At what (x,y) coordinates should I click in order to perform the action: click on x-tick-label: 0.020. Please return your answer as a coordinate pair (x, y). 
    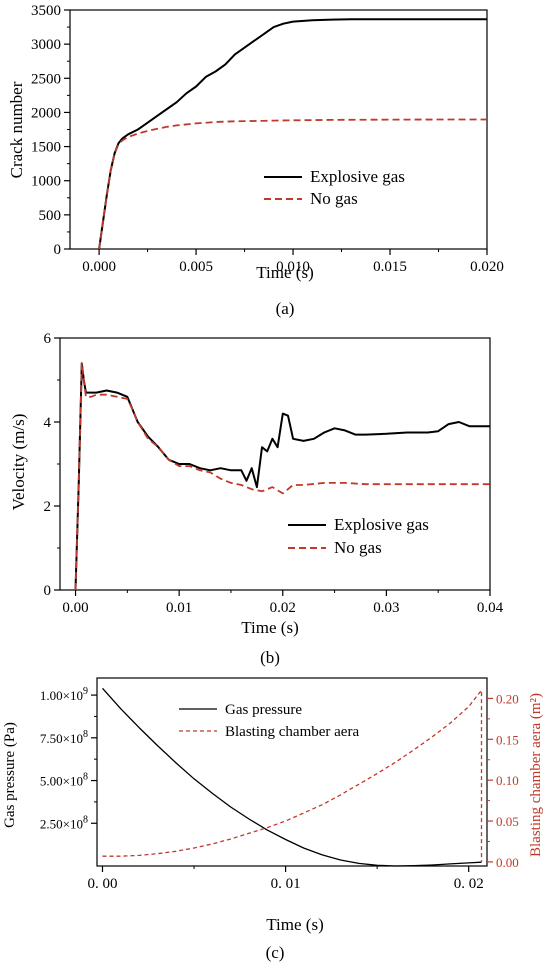
    Looking at the image, I should click on (487, 267).